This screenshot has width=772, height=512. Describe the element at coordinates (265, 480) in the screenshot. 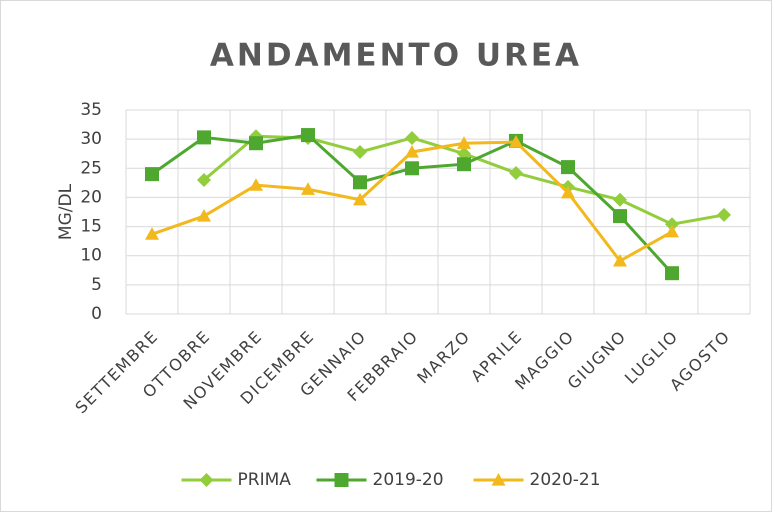

I see `legend-label: PRIMA` at that location.